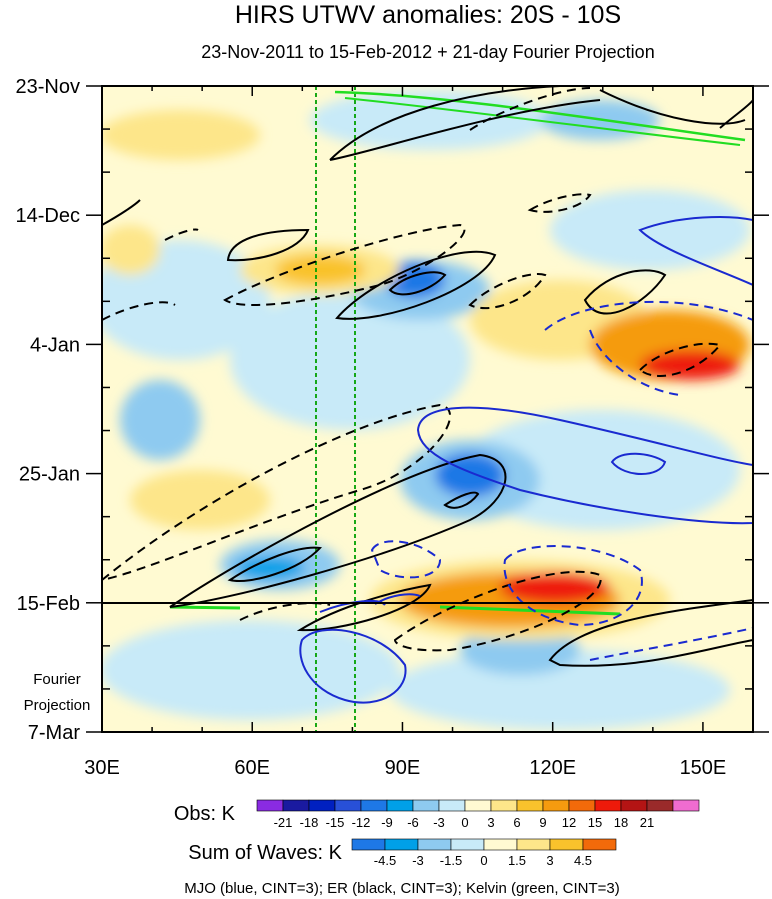  What do you see at coordinates (621, 822) in the screenshot?
I see `obs-level-label: 18` at bounding box center [621, 822].